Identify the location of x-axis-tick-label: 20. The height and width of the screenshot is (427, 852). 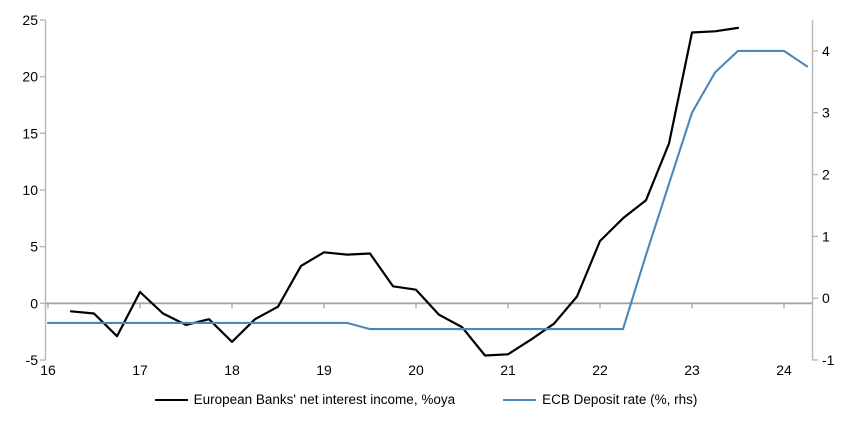
(416, 370).